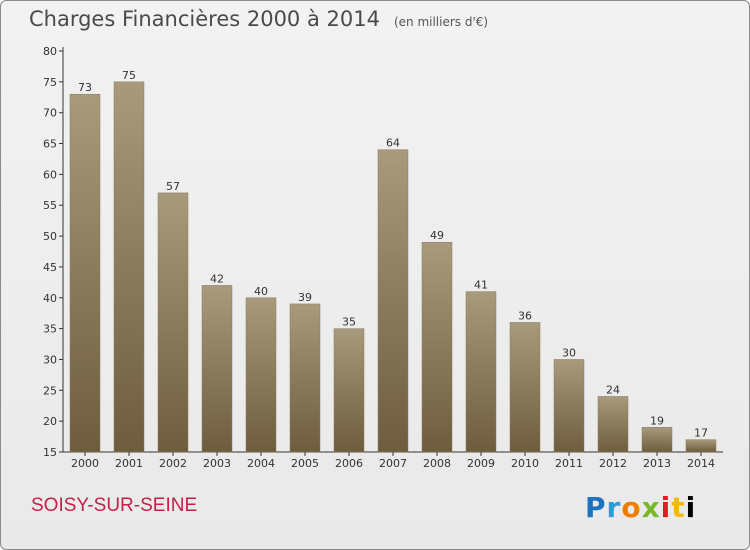 This screenshot has height=550, width=750. What do you see at coordinates (569, 463) in the screenshot?
I see `x-tick-label: 2011` at bounding box center [569, 463].